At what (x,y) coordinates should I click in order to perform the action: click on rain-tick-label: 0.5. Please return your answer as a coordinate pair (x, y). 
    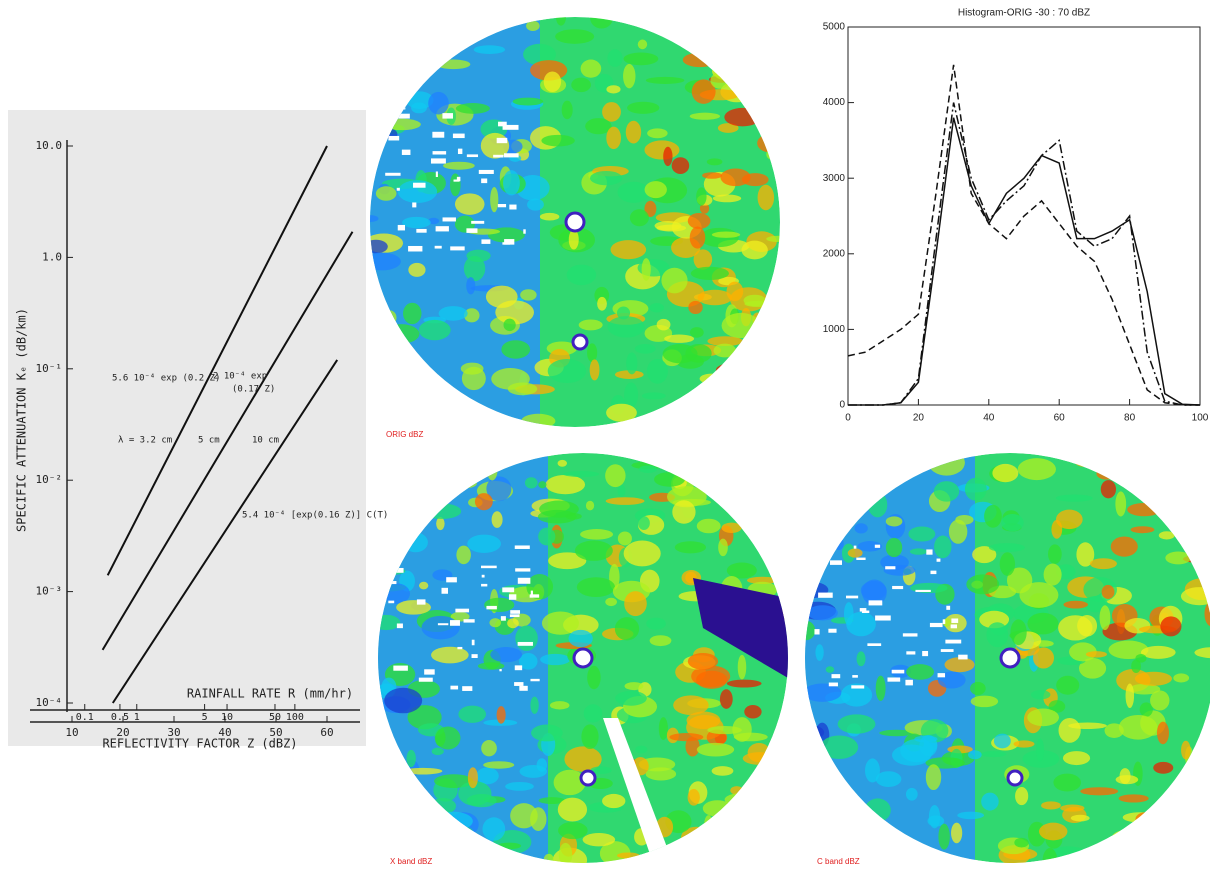
    Looking at the image, I should click on (120, 717).